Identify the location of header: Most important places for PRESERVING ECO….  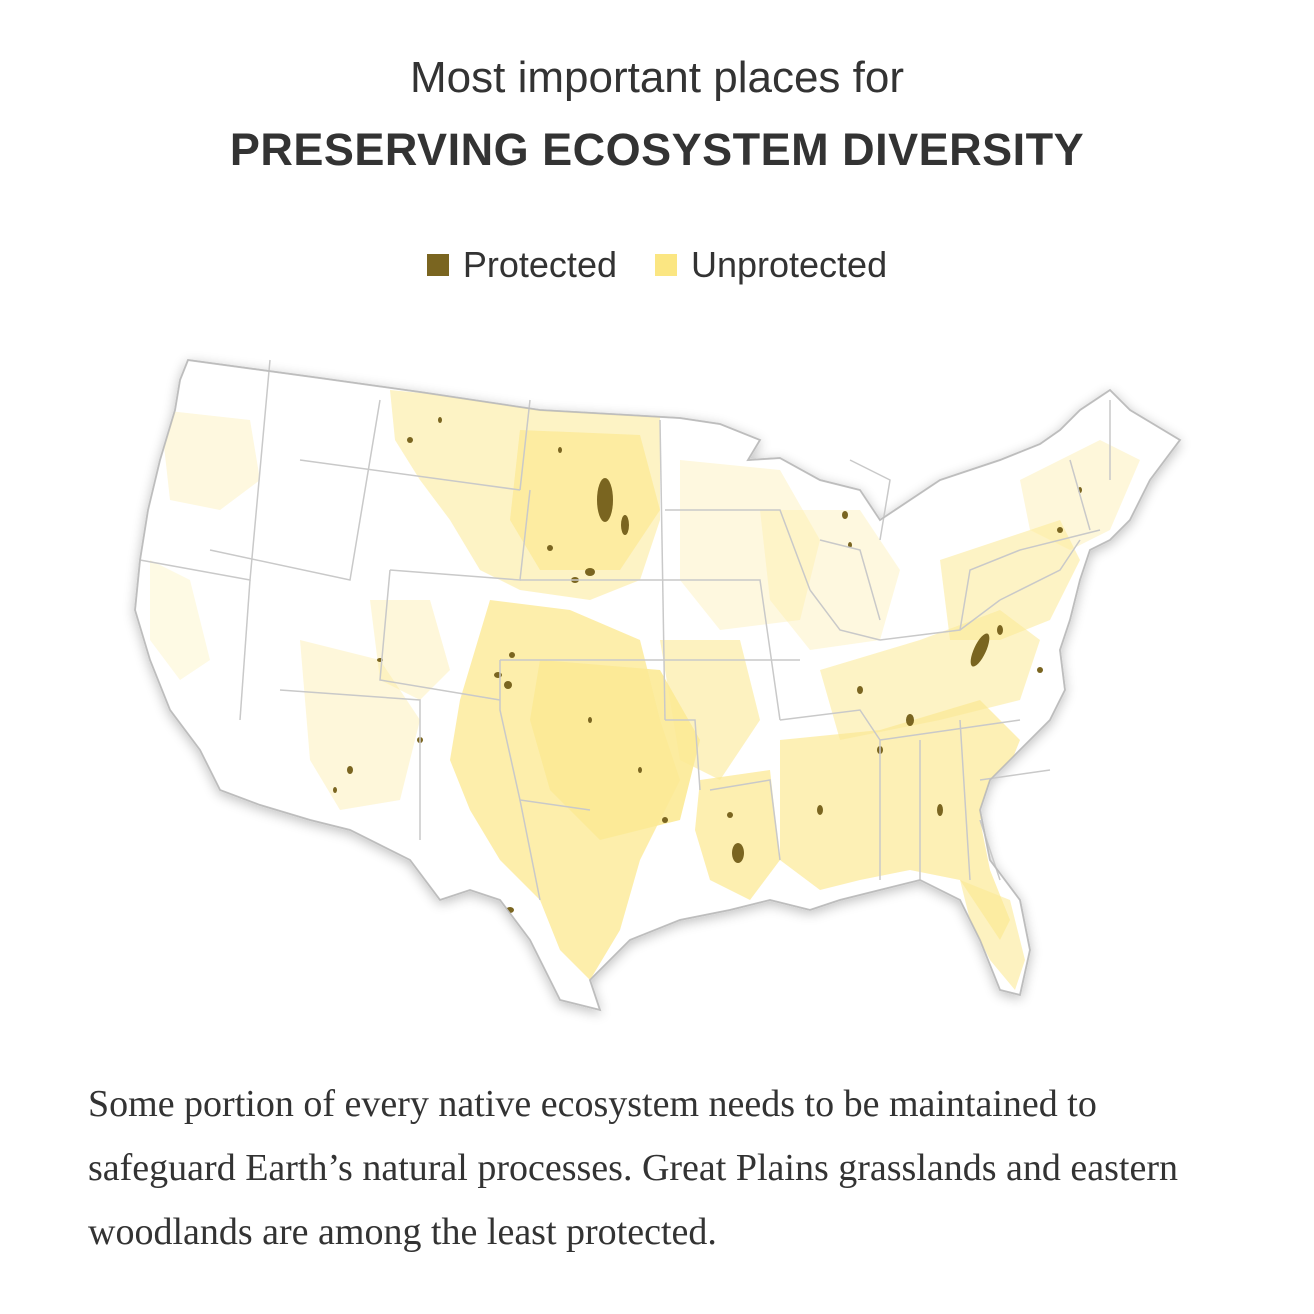
(657, 114).